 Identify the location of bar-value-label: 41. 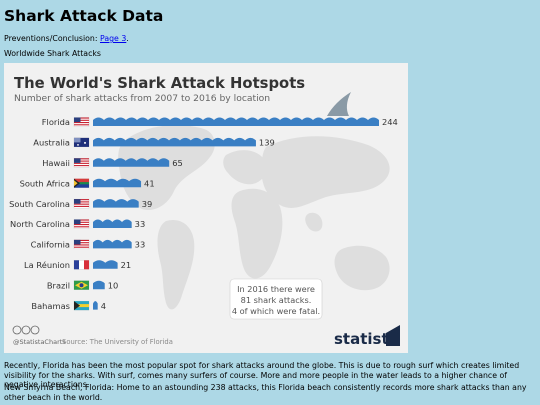
(149, 183).